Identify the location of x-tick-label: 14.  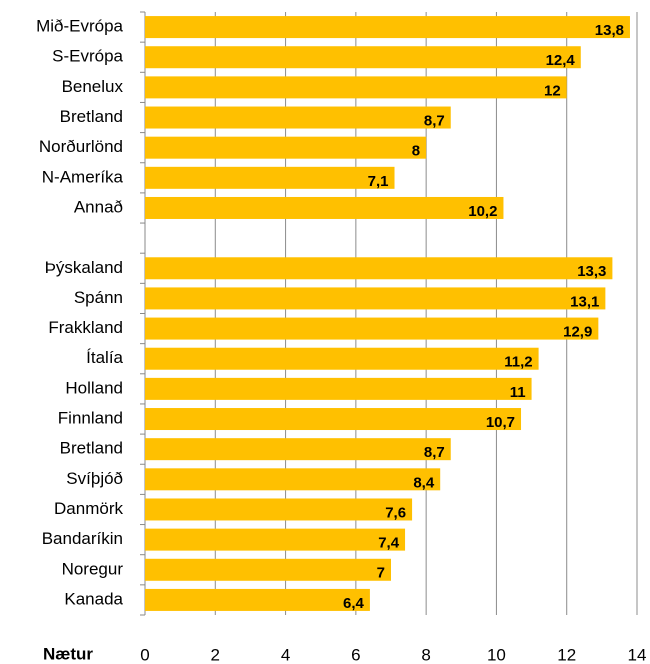
(637, 654).